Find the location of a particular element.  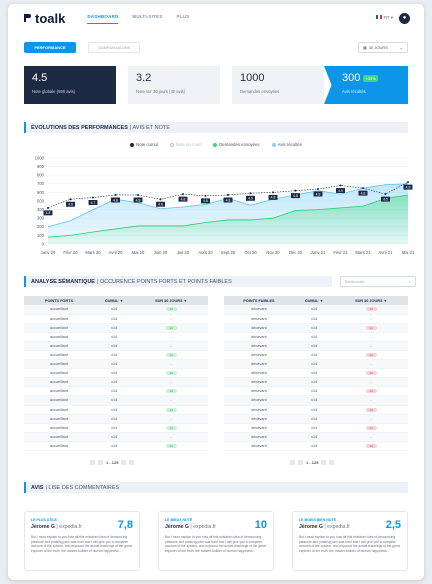

review-score: 7,8 is located at coordinates (125, 525).